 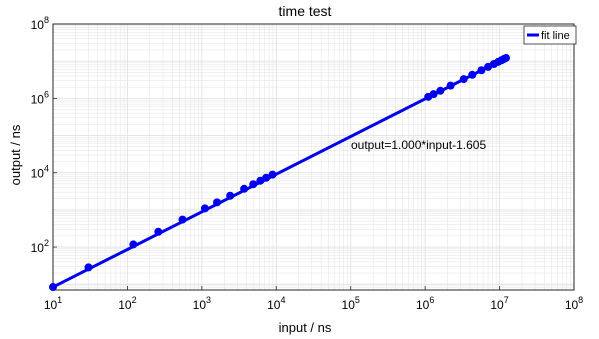 What do you see at coordinates (40, 23) in the screenshot?
I see `y-tick-label: 10⁸` at bounding box center [40, 23].